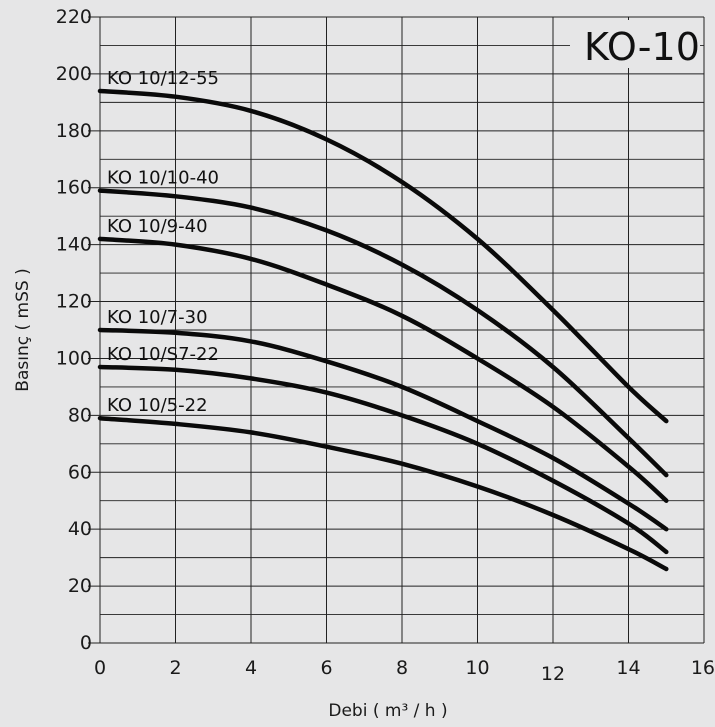  Describe the element at coordinates (326, 668) in the screenshot. I see `x-tick-label: 6` at that location.